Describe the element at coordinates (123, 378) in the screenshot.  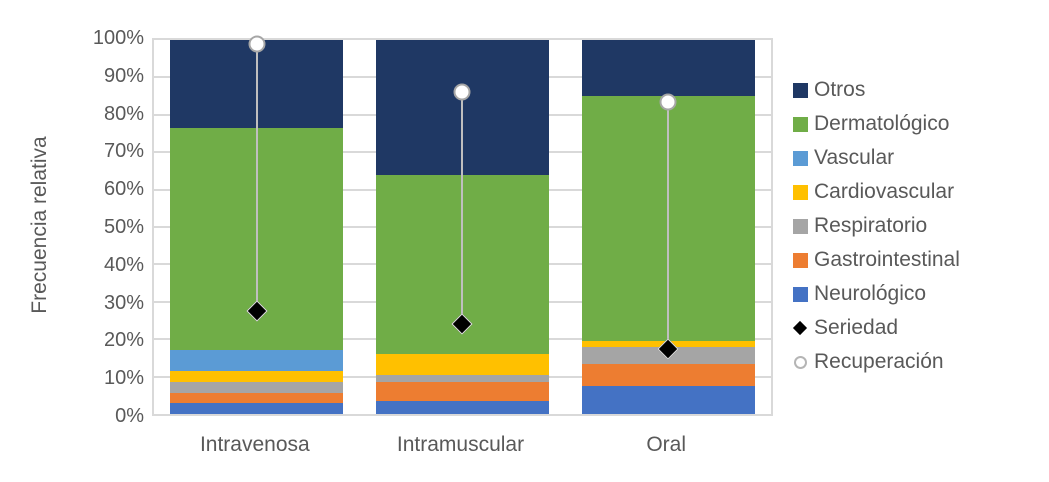
I see `y-tick-label: 10%` at that location.